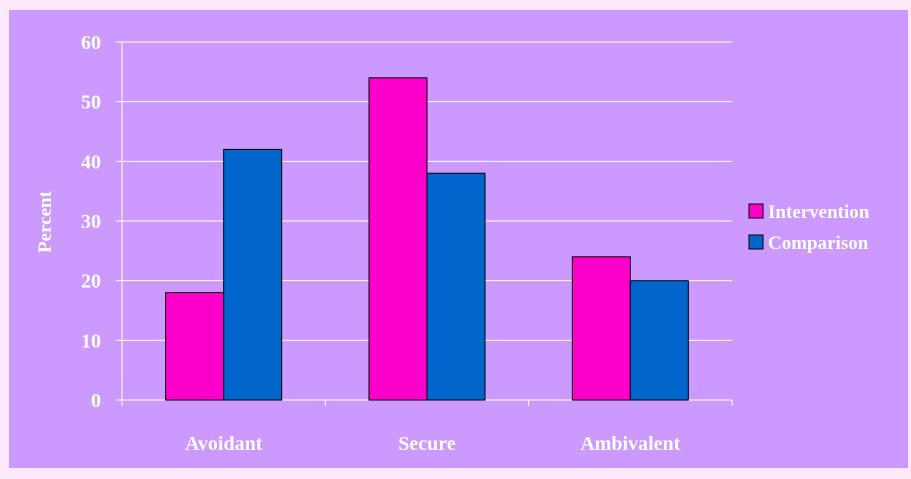 This screenshot has width=911, height=479. What do you see at coordinates (756, 211) in the screenshot?
I see `legend-swatch-intervention` at bounding box center [756, 211].